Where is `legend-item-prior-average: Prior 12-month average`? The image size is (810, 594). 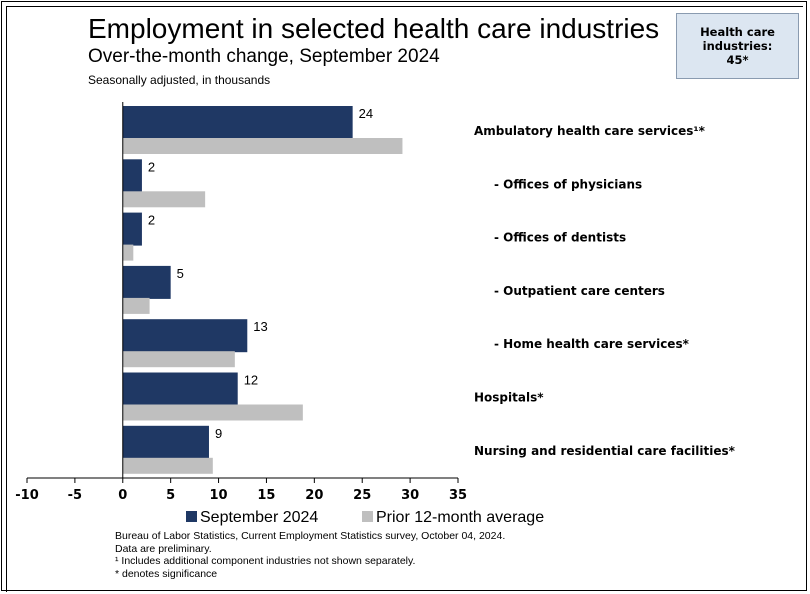
legend-item-prior-average: Prior 12-month average is located at coordinates (453, 518).